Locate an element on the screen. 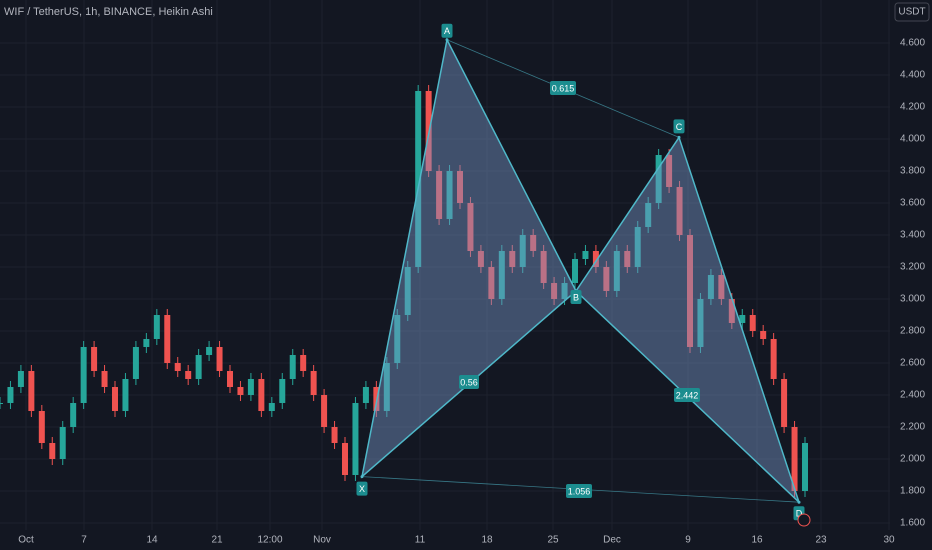  x-tick-label: Nov is located at coordinates (322, 540).